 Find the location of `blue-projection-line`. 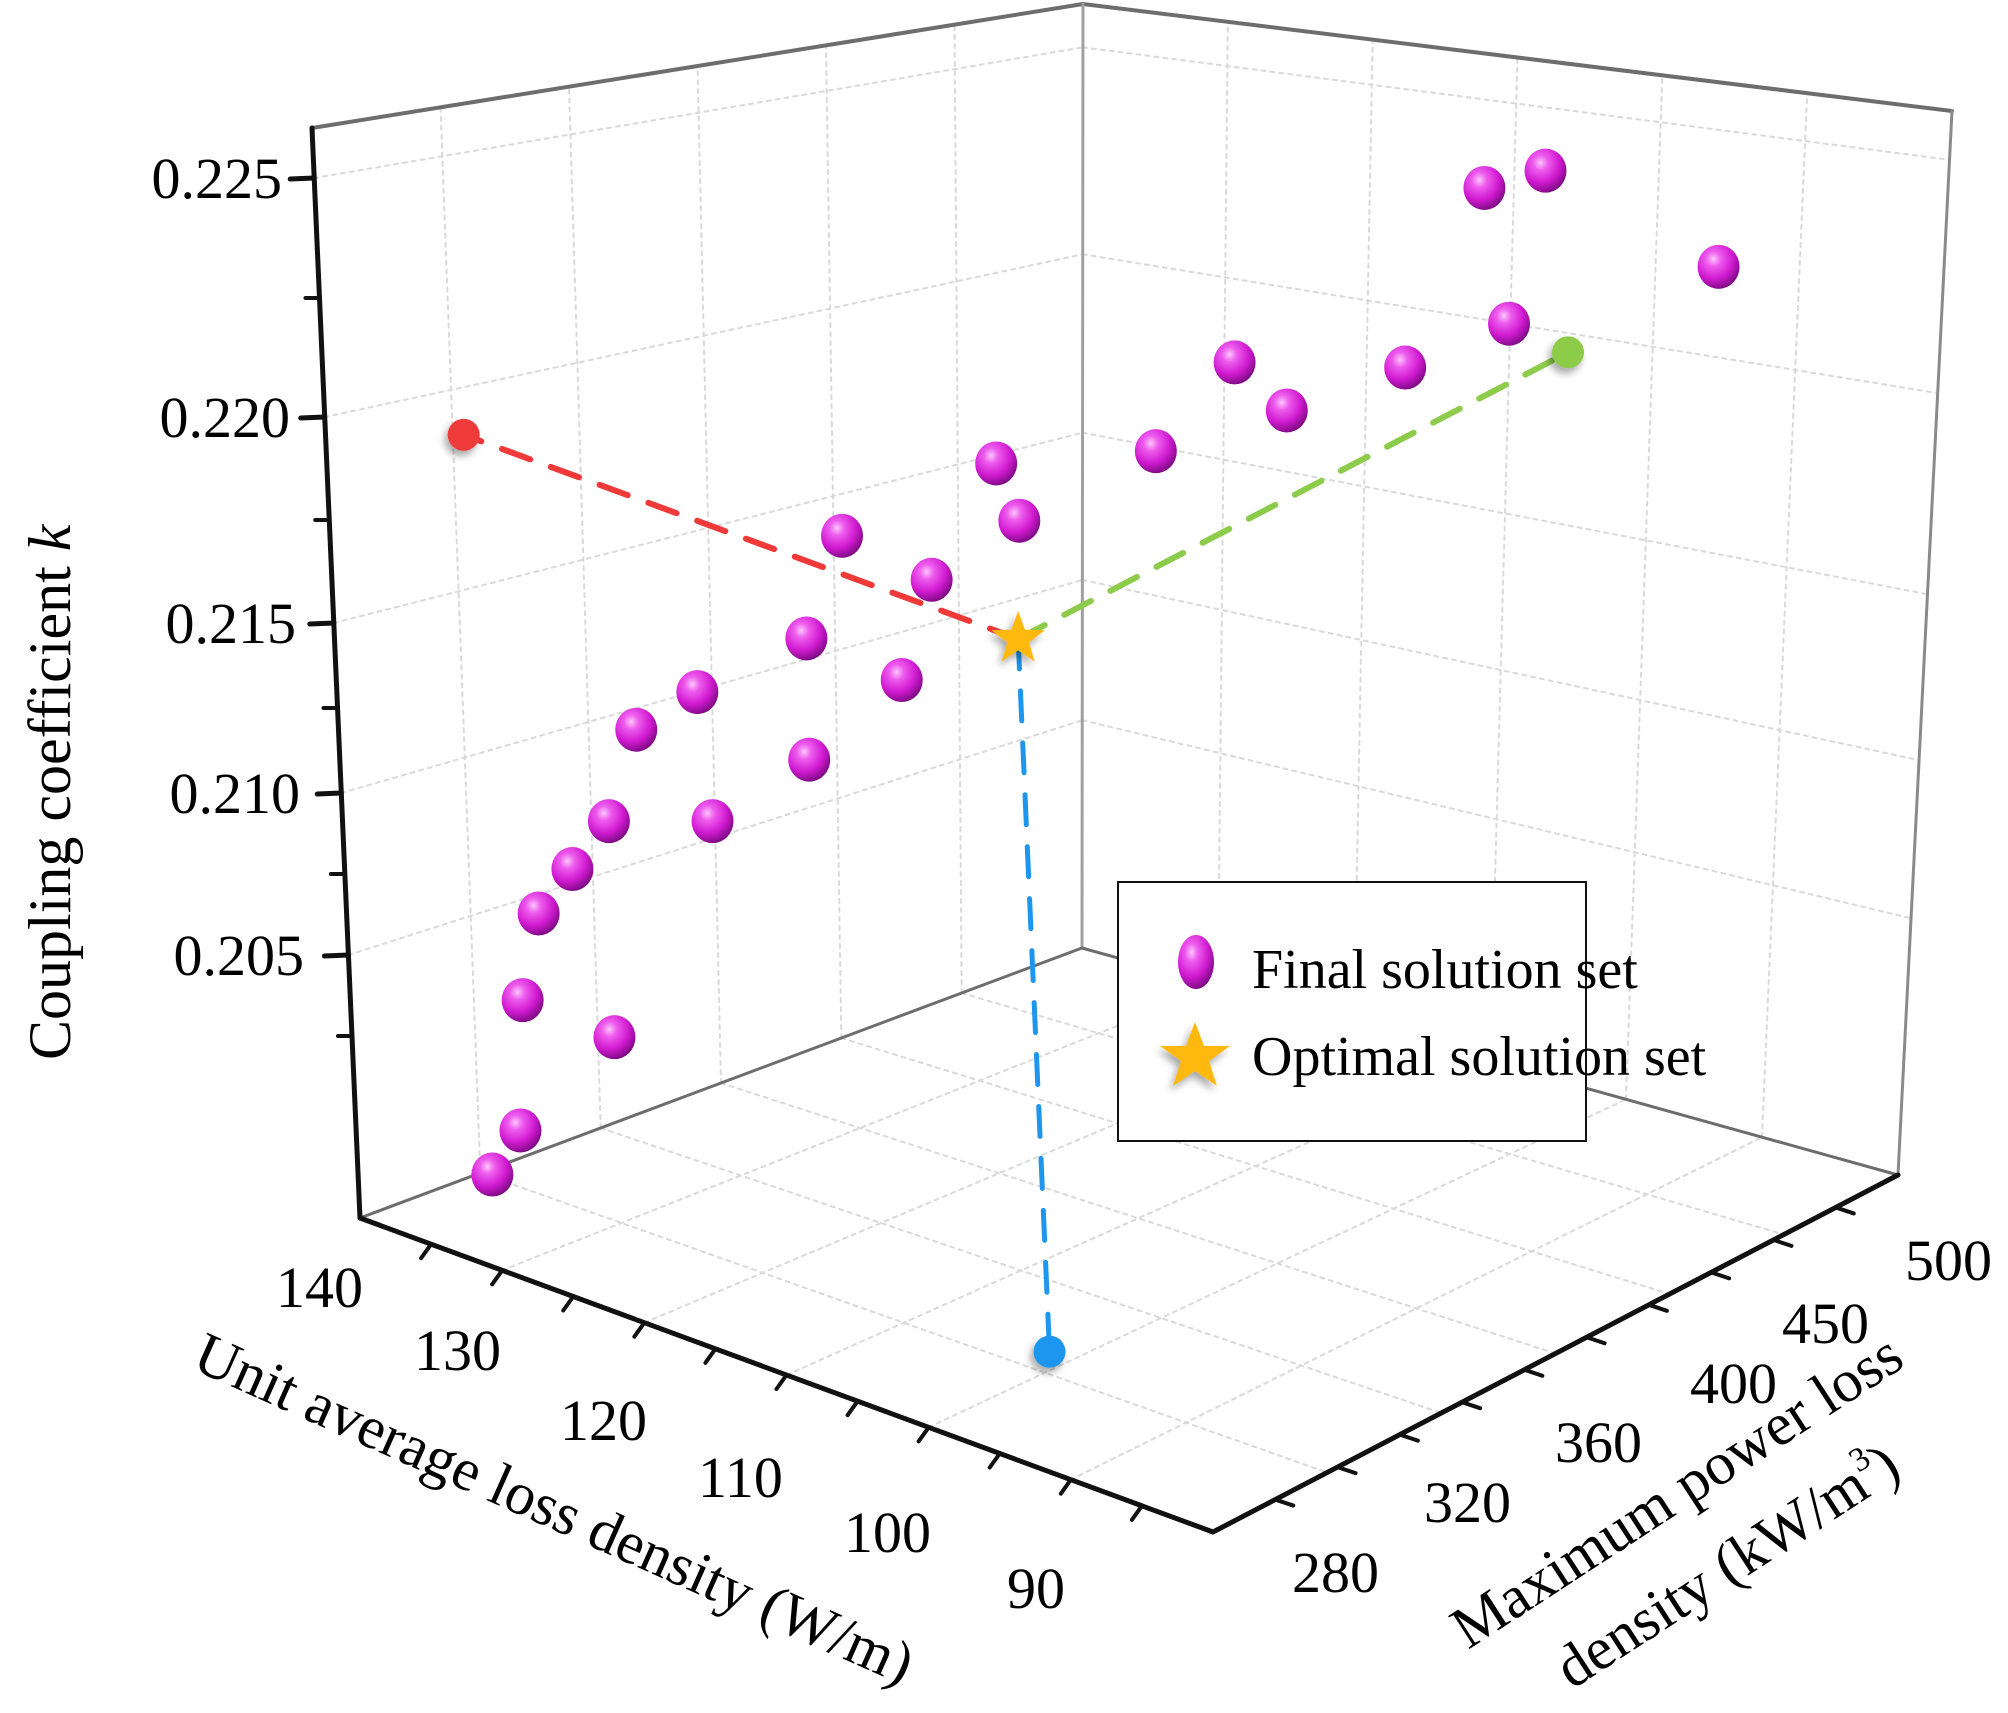

blue-projection-line is located at coordinates (1034, 995).